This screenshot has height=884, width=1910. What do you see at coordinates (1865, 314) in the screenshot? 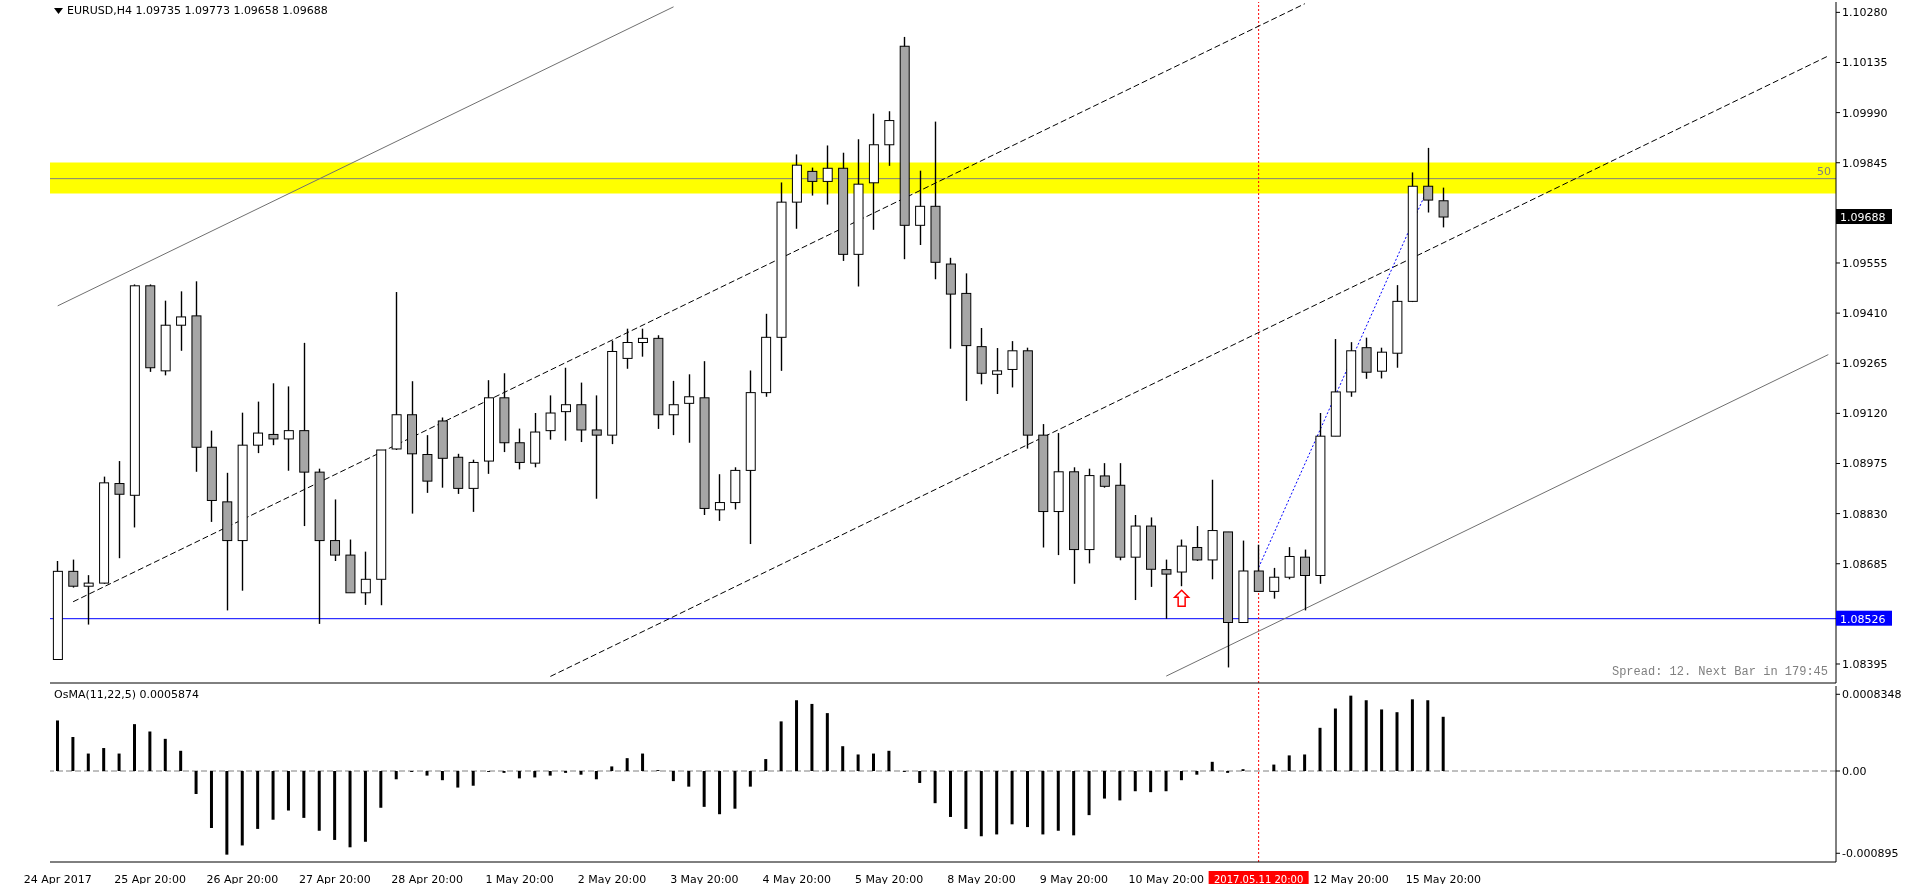
I see `y-tick-label: 1.09410` at bounding box center [1865, 314].